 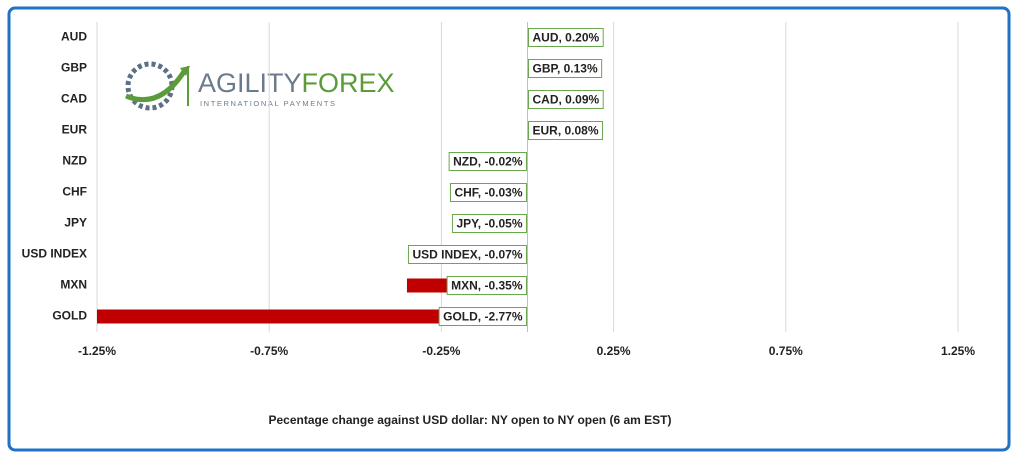 I want to click on y-tick-label: NZD, so click(x=74, y=161).